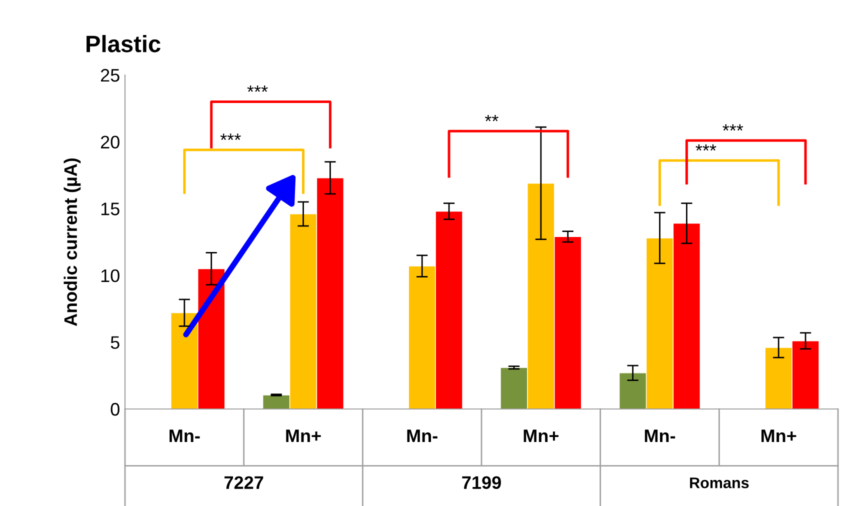 The image size is (859, 506). What do you see at coordinates (123, 43) in the screenshot?
I see `chart-title: Plastic` at bounding box center [123, 43].